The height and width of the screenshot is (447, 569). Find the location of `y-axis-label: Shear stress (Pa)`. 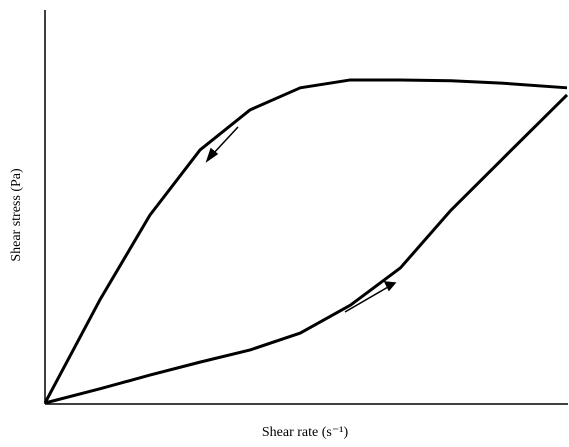

y-axis-label: Shear stress (Pa) is located at coordinates (16, 215).